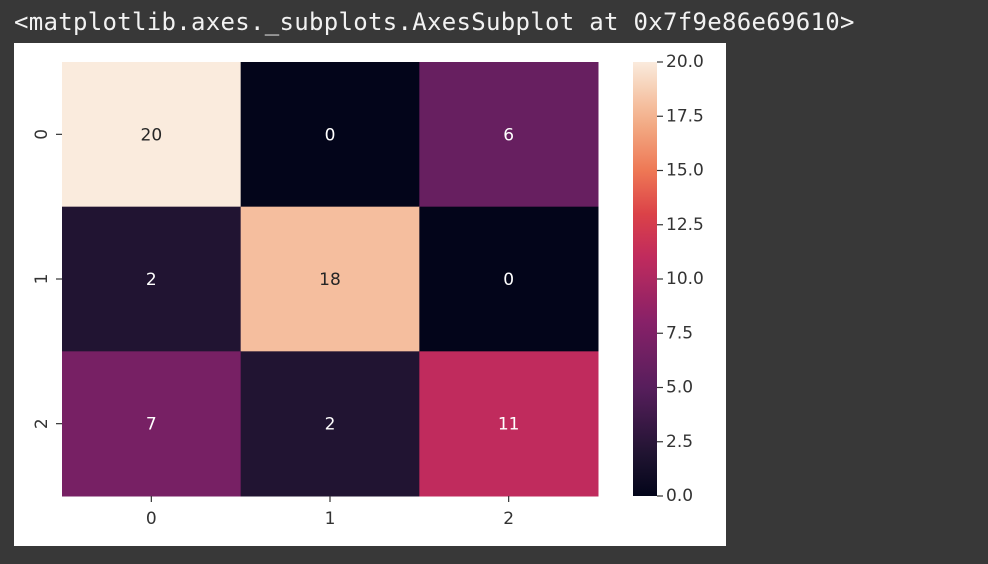 Image resolution: width=988 pixels, height=564 pixels. I want to click on cell-annotation-r1-c2: 0, so click(508, 280).